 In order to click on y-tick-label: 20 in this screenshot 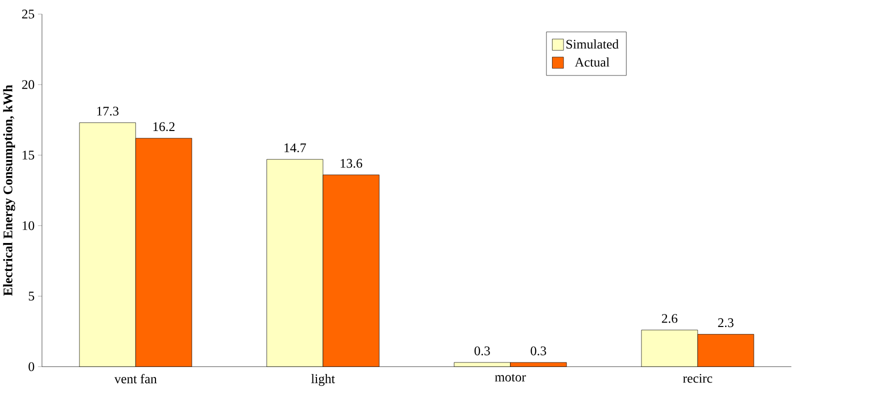, I will do `click(28, 85)`.